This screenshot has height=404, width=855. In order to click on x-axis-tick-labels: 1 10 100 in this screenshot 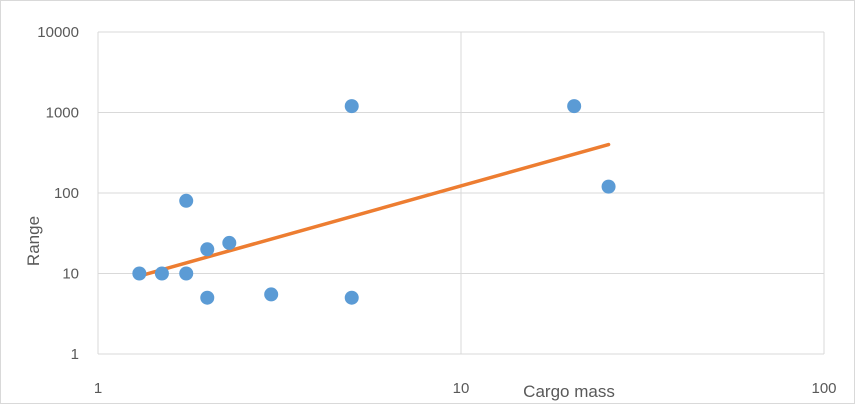, I will do `click(465, 388)`.